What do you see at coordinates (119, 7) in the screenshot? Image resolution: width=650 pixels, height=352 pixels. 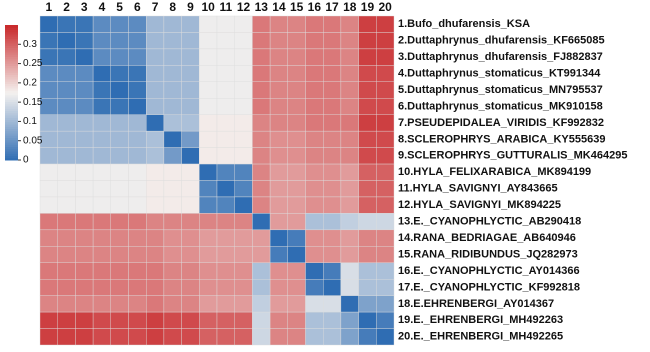 I see `column-label: 5` at bounding box center [119, 7].